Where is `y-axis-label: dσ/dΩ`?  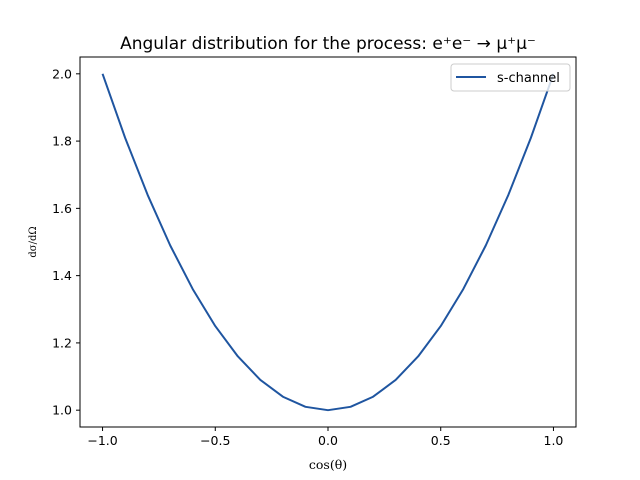
y-axis-label: dσ/dΩ is located at coordinates (33, 241).